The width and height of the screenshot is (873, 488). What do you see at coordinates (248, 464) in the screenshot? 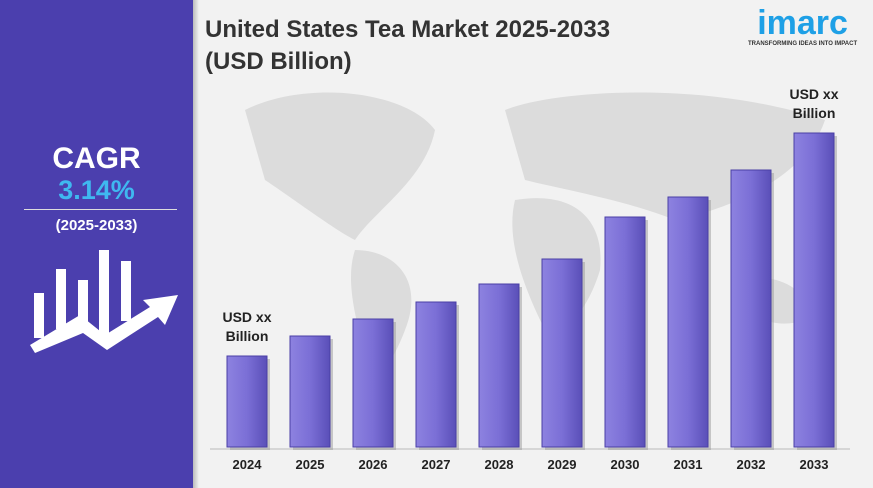
I see `x-tick-label: 2024` at bounding box center [248, 464].